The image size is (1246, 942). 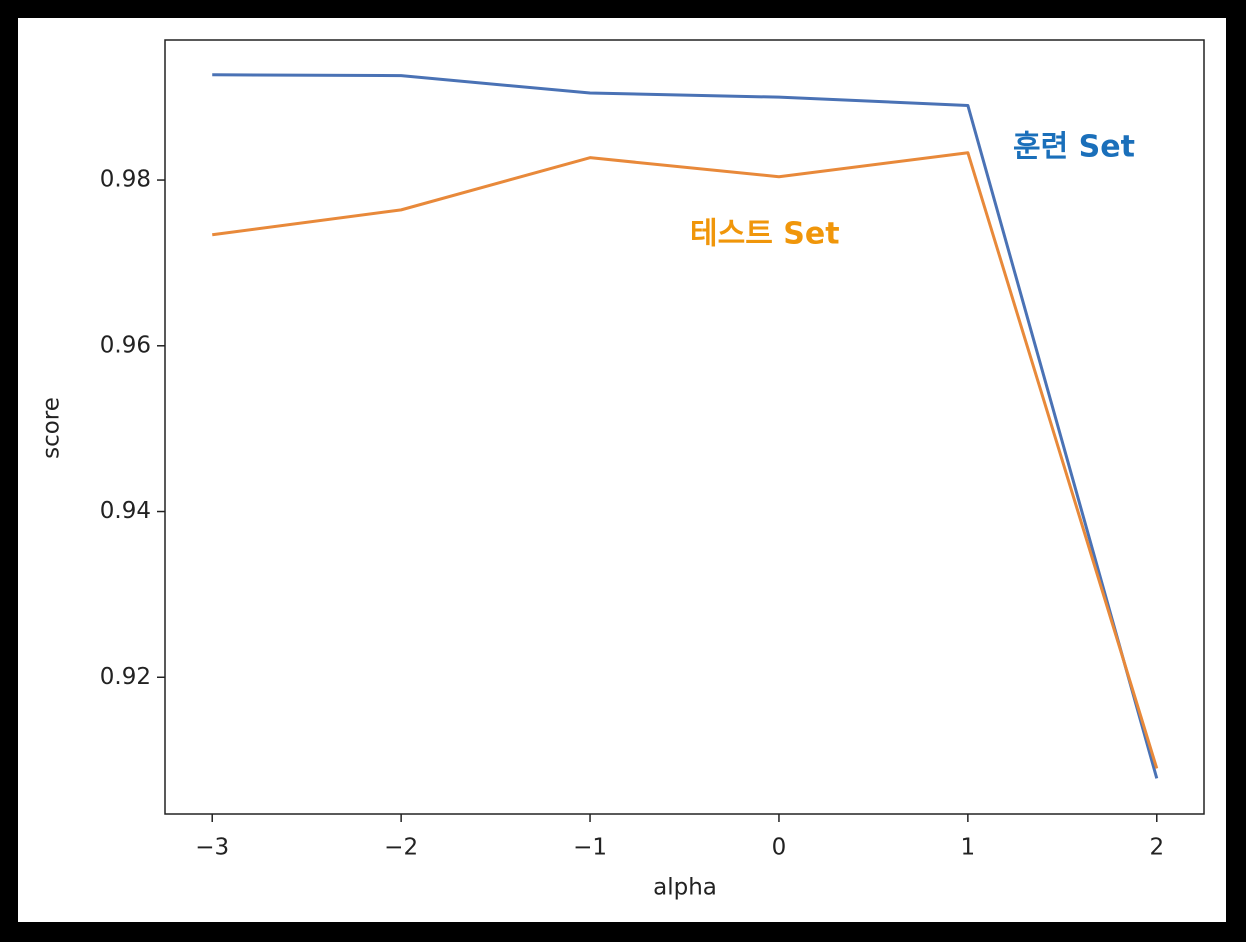 I want to click on x-axis-label: alpha, so click(x=685, y=888).